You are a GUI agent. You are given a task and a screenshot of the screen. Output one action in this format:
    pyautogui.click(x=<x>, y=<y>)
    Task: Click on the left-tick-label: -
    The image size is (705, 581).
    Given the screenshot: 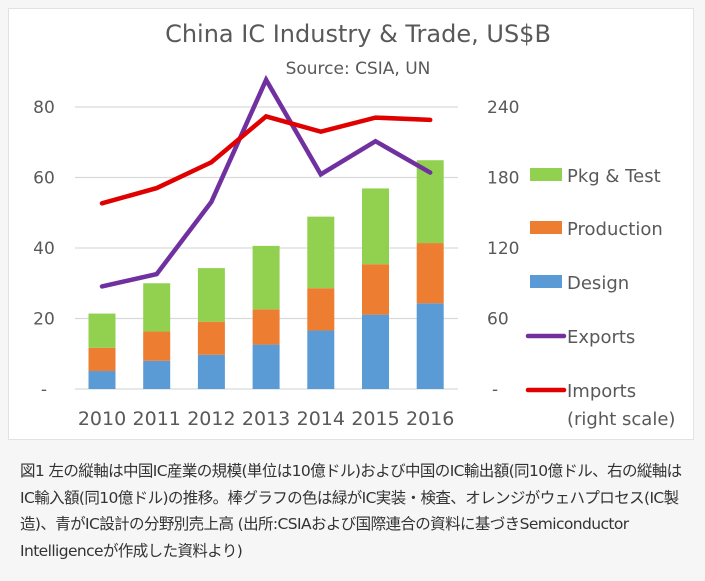 What is the action you would take?
    pyautogui.click(x=44, y=390)
    